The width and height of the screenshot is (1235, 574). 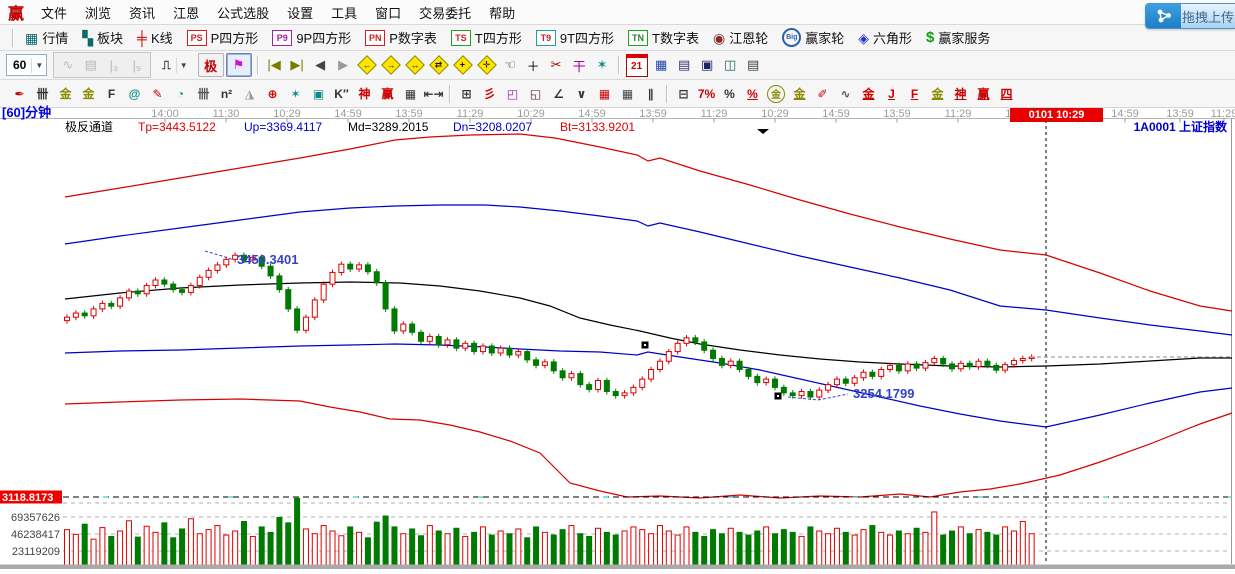 I want to click on fan-lines-tool: 彡, so click(x=489, y=94).